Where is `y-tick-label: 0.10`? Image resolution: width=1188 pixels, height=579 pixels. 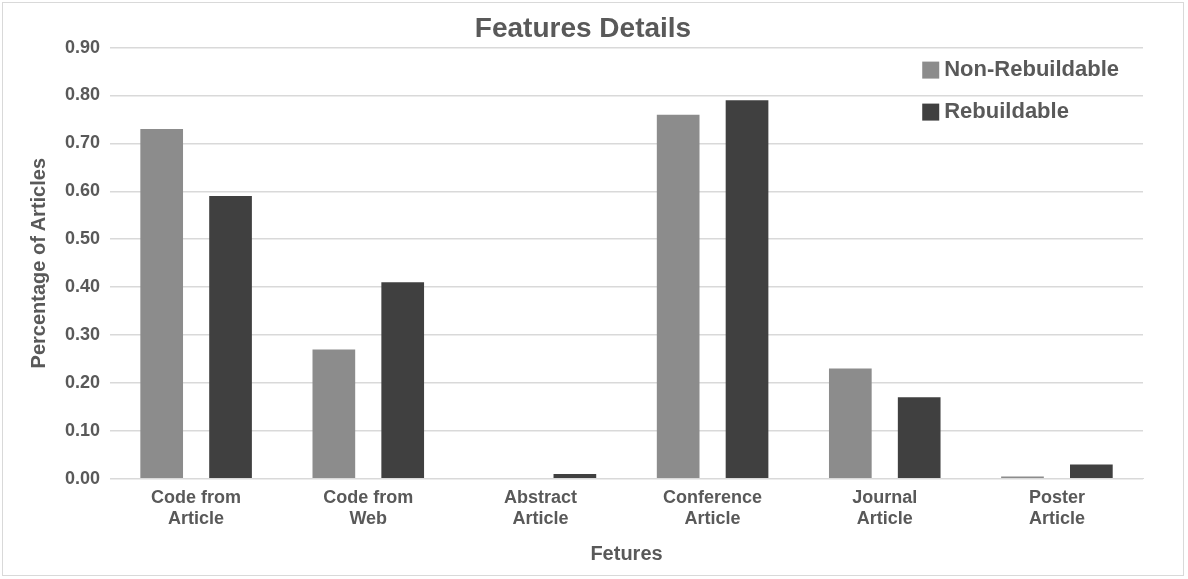
y-tick-label: 0.10 is located at coordinates (82, 429).